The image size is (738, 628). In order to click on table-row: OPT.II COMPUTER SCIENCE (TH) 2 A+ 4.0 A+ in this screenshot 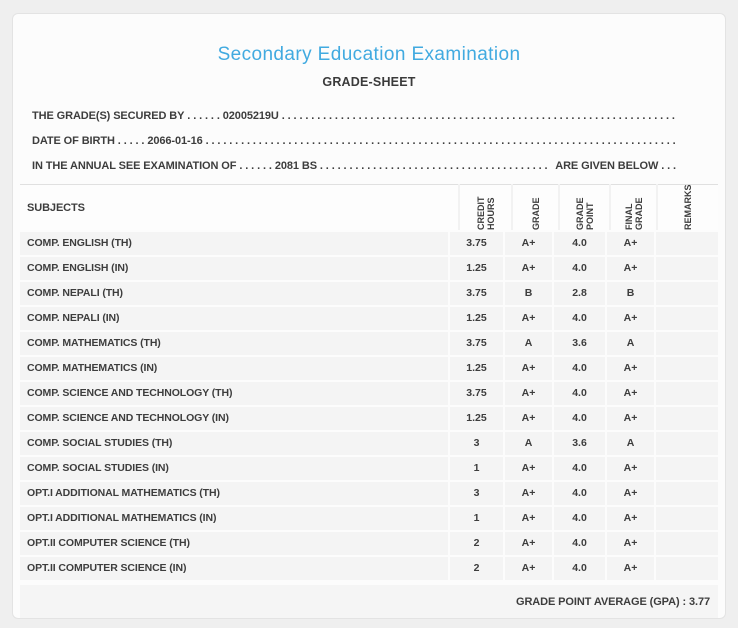, I will do `click(369, 543)`.